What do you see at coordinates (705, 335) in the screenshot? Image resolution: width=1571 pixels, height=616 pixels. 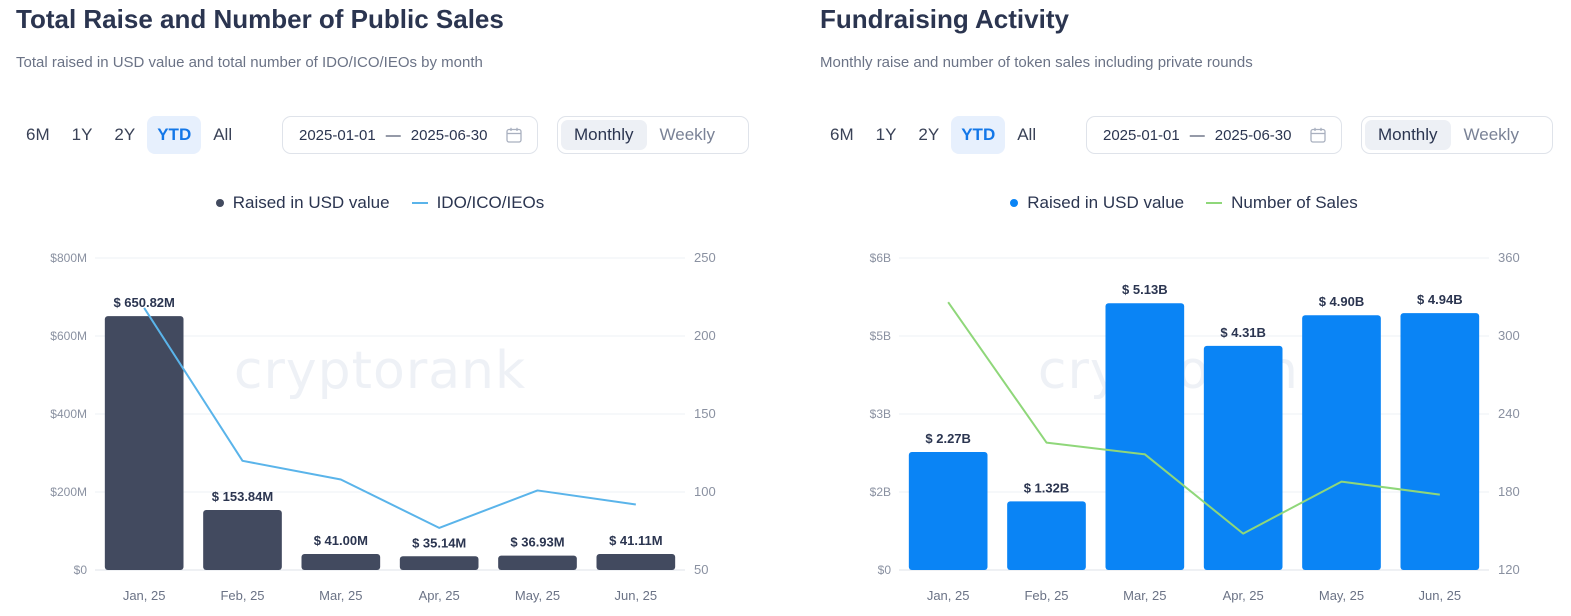 I see `y-right-tick-label: 200` at bounding box center [705, 335].